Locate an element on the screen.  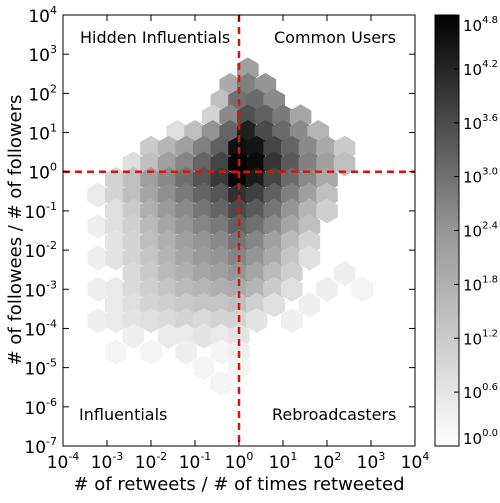
x-tick-label: 10² is located at coordinates (327, 461).